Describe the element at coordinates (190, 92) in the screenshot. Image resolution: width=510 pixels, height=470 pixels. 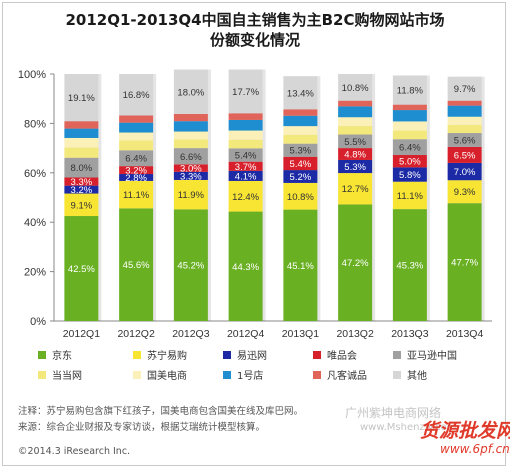
I see `data-label: 18.0%` at that location.